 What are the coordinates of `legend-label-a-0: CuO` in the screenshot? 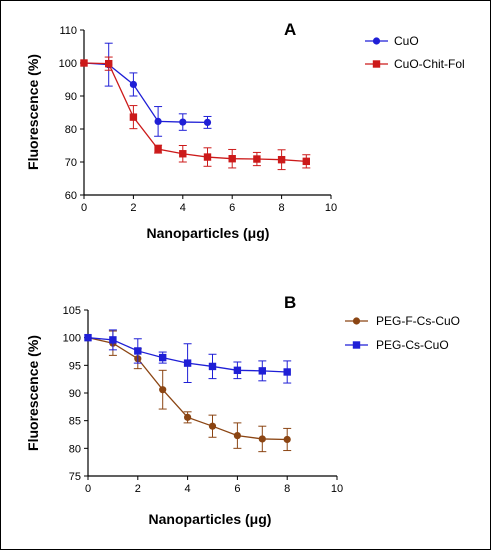 It's located at (406, 41).